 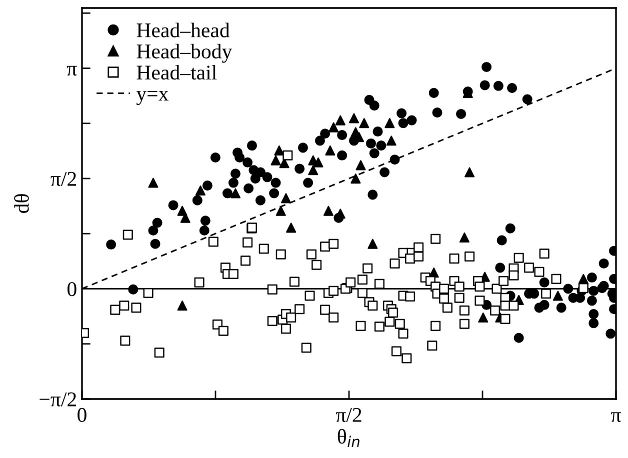 I want to click on legend-label: y=x, so click(x=152, y=98).